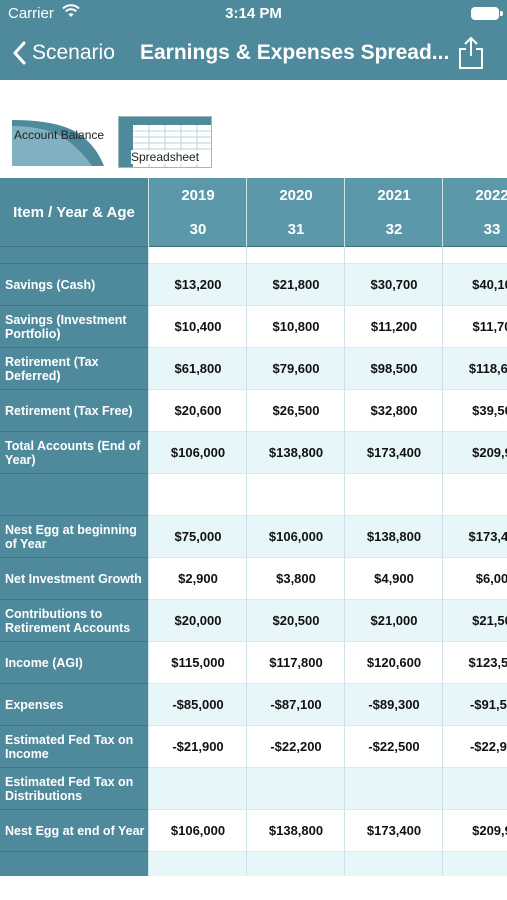 The width and height of the screenshot is (507, 900). I want to click on header-label: Item / Year & Age, so click(74, 212).